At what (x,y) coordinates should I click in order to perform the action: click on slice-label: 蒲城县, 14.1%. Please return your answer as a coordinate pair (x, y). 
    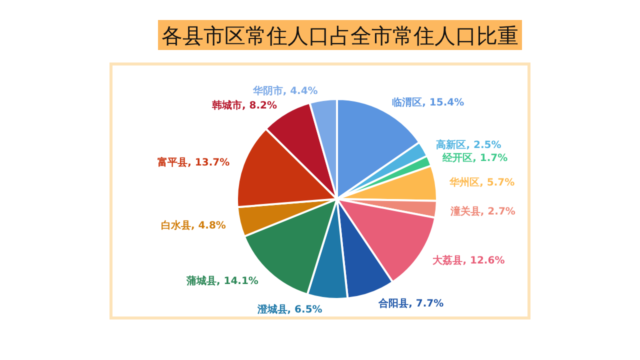
    Looking at the image, I should click on (221, 280).